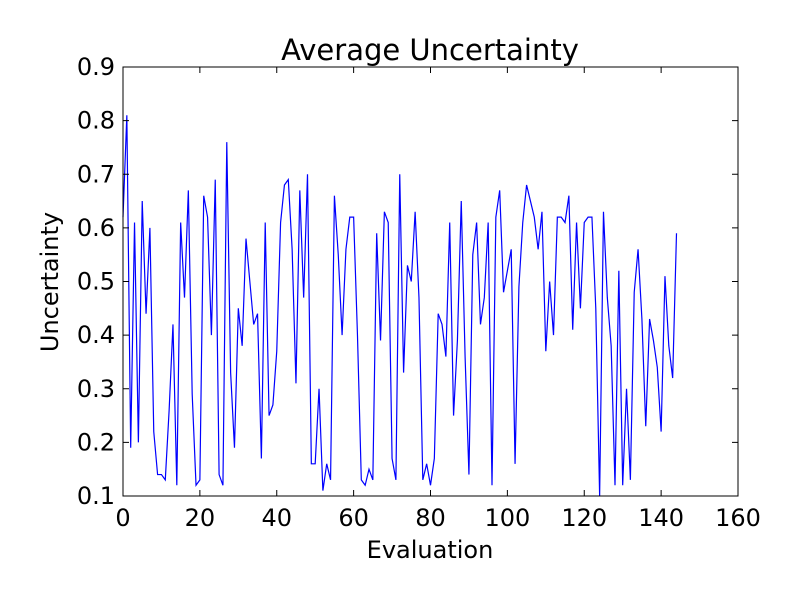  Describe the element at coordinates (353, 518) in the screenshot. I see `x-tick-label: 60` at that location.